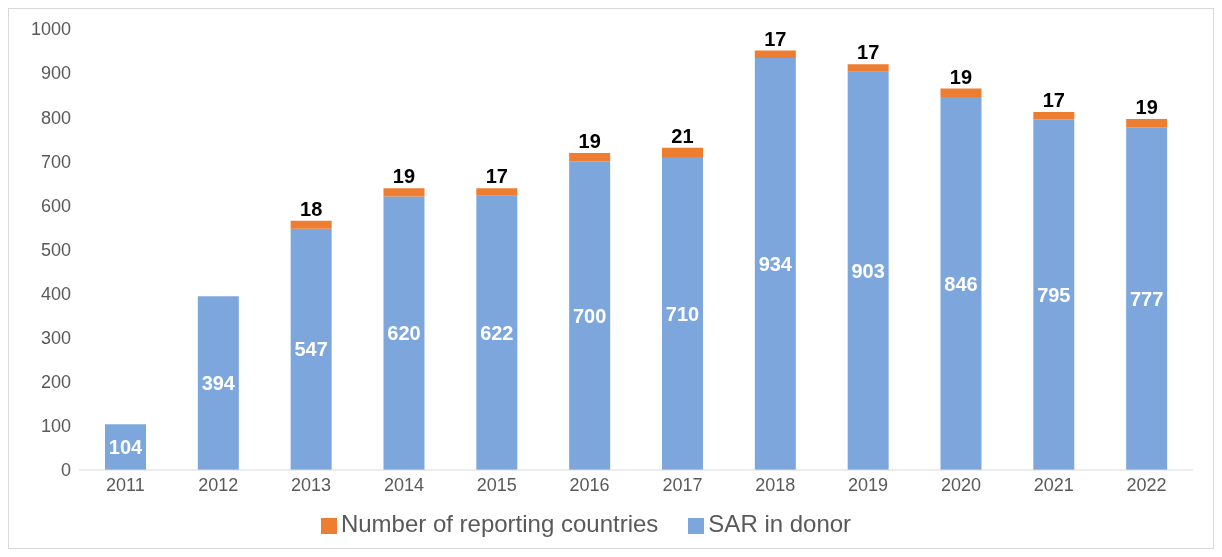  I want to click on y-tick-label: 0, so click(65, 470).